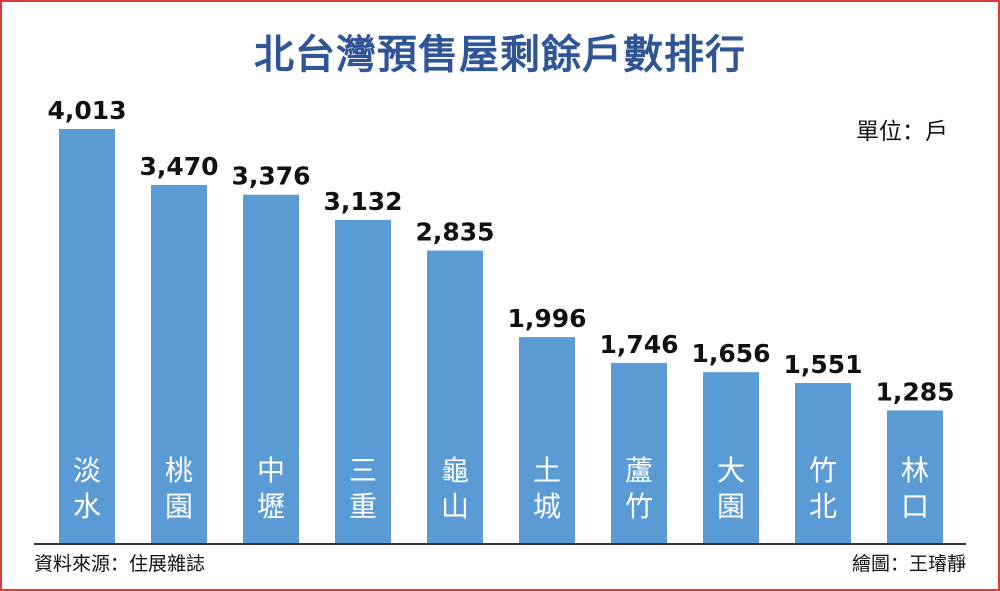  I want to click on credit-note: 繪圖：王璿靜, so click(908, 564).